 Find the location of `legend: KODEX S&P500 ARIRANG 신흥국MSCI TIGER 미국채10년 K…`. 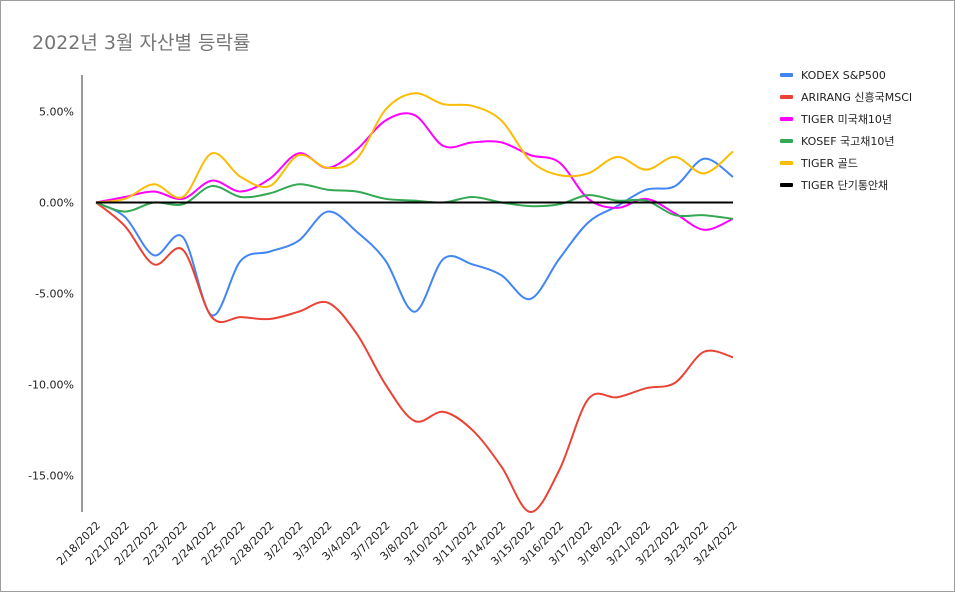

legend: KODEX S&P500 ARIRANG 신흥국MSCI TIGER 미국채10년 K… is located at coordinates (846, 130).